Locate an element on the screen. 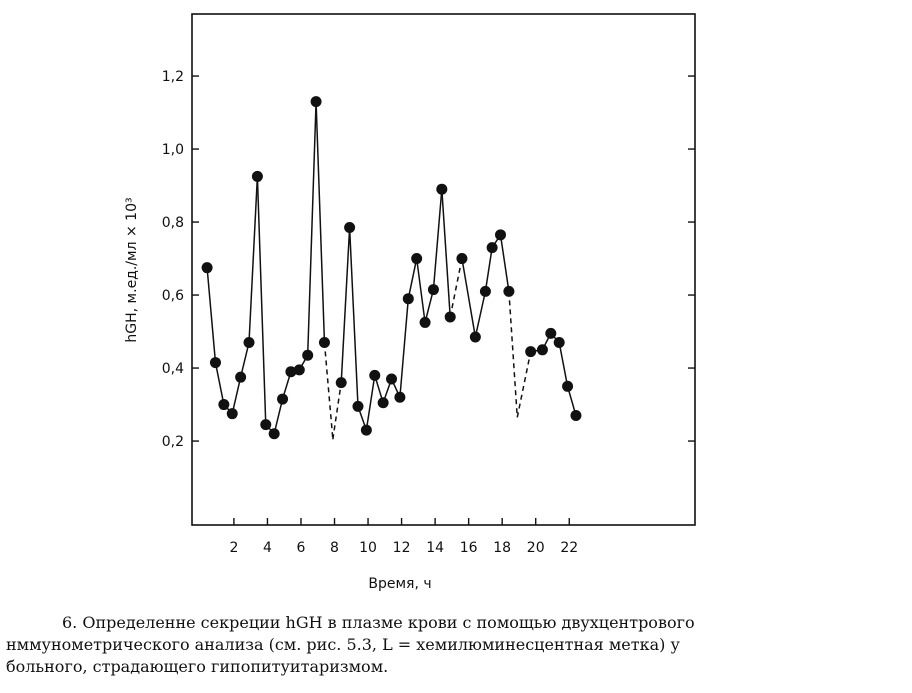 The image size is (912, 693). y-tick-label: 0,4 is located at coordinates (173, 369).